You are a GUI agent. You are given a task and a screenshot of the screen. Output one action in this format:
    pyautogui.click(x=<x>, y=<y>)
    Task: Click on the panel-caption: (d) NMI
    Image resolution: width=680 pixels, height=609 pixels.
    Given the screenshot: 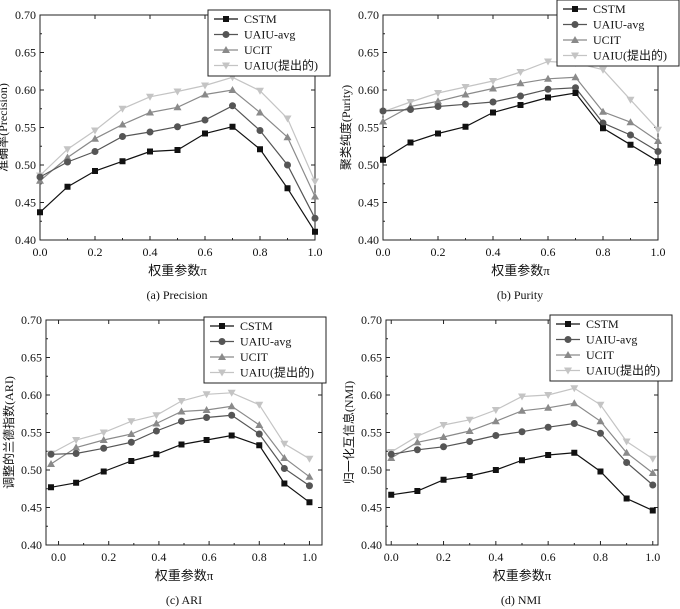 What is the action you would take?
    pyautogui.click(x=521, y=600)
    